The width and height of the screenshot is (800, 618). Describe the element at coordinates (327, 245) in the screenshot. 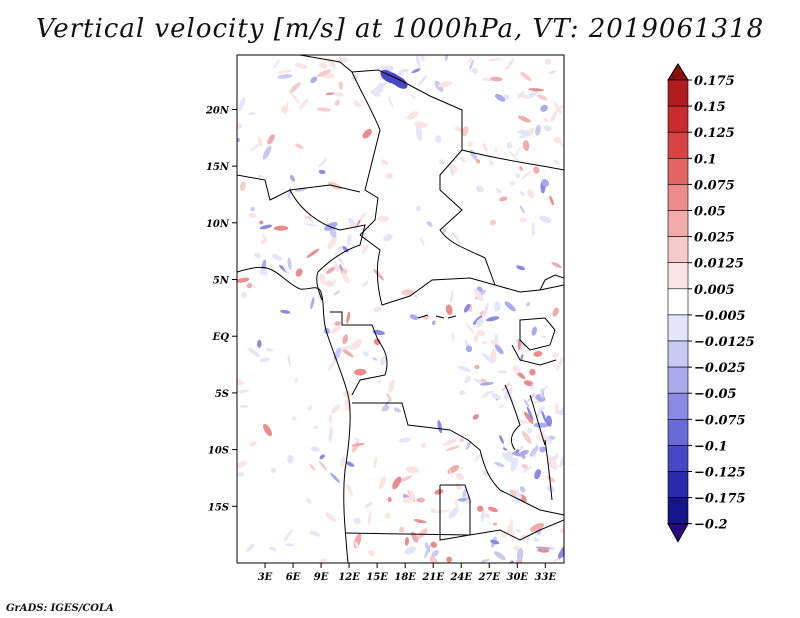

I see `border-nigeria-cameroon` at that location.